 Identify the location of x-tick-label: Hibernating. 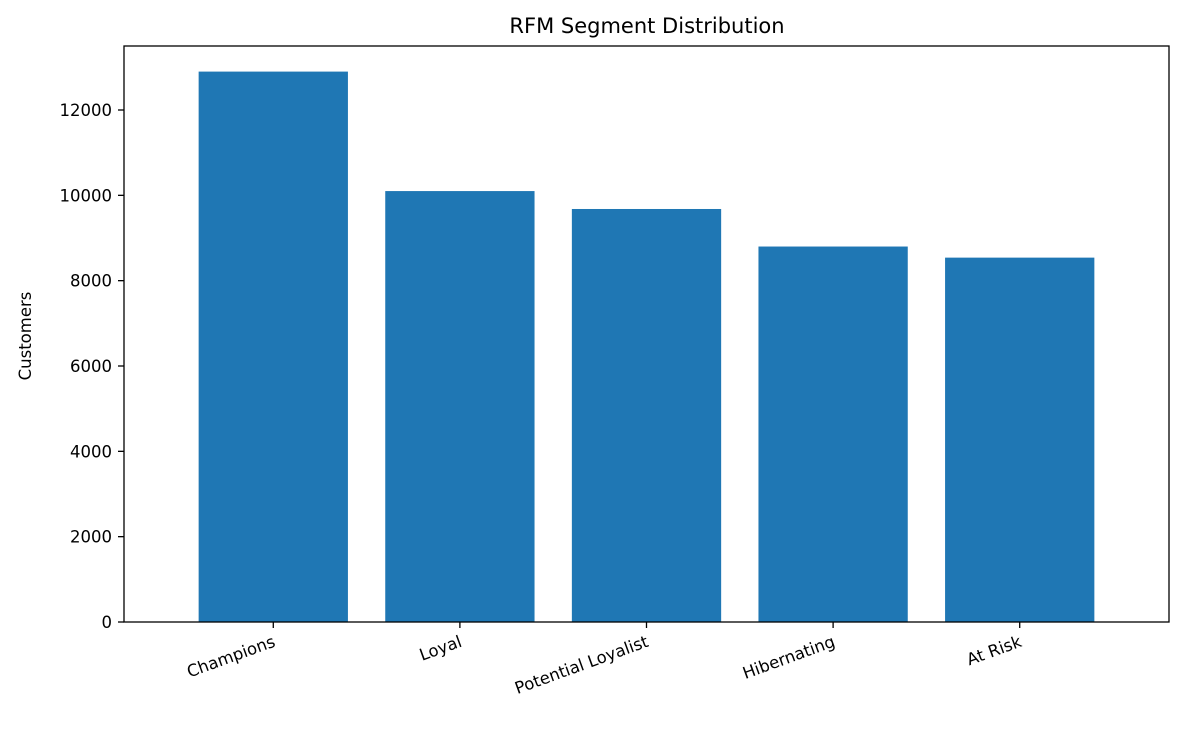
(788, 657).